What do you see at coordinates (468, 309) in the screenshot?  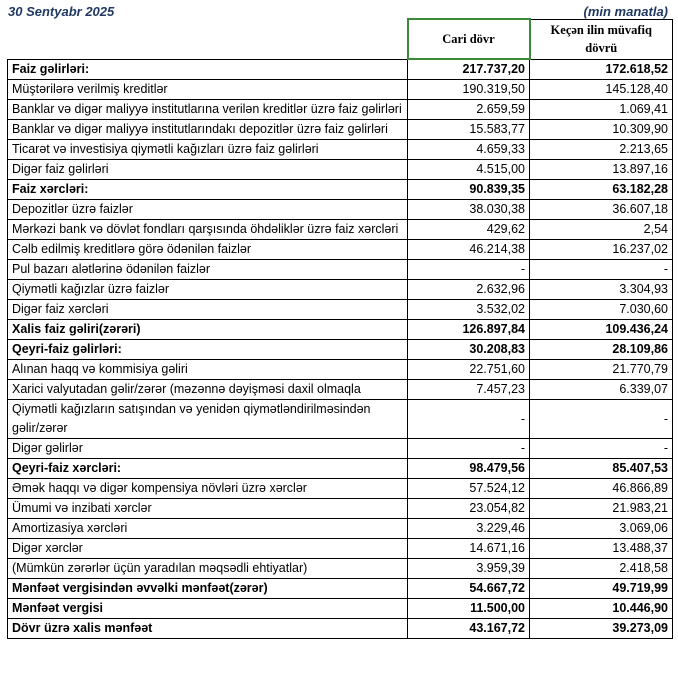 I see `current-value: 3.532,02` at bounding box center [468, 309].